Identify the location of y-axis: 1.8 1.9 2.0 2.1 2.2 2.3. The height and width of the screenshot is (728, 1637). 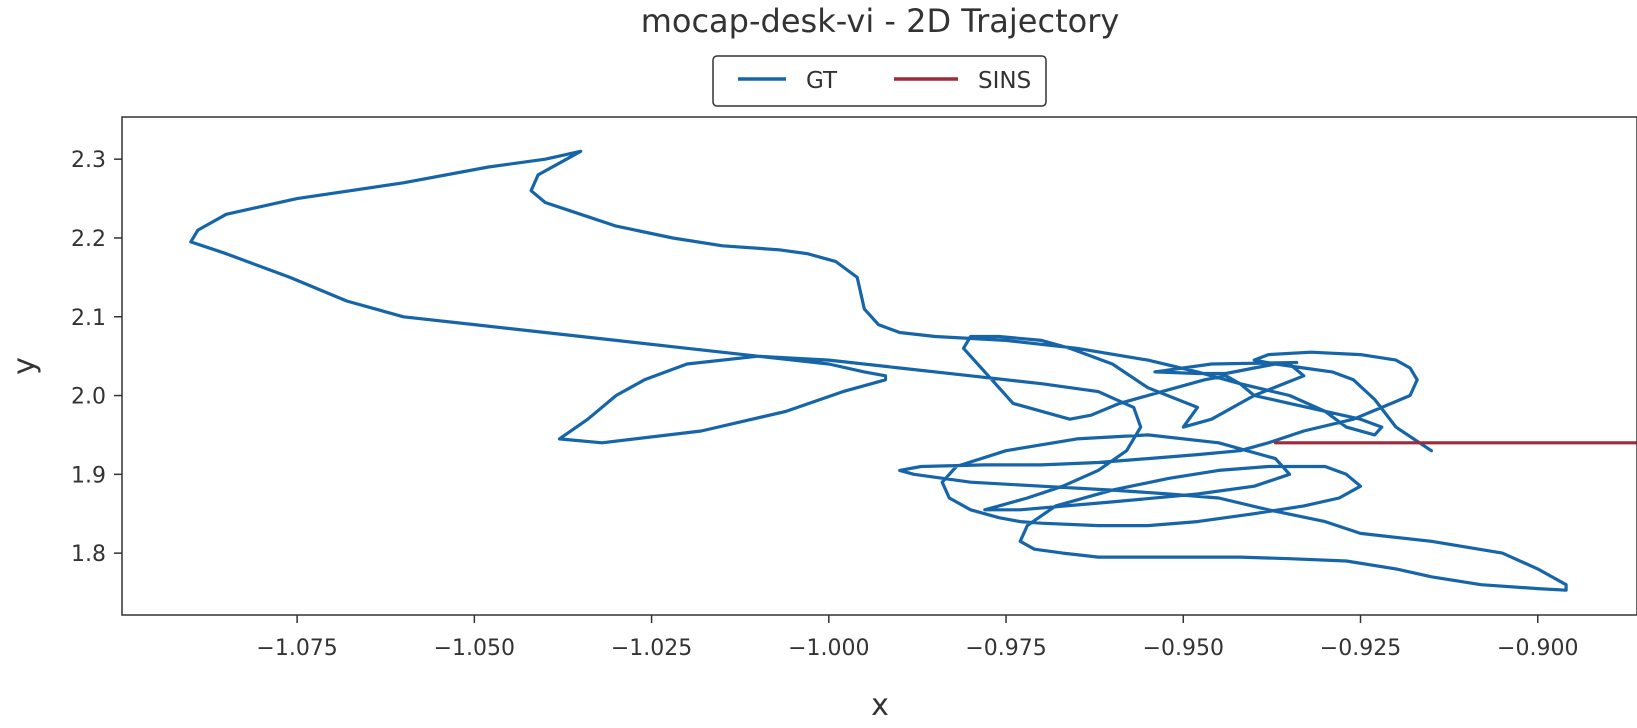
(96, 357).